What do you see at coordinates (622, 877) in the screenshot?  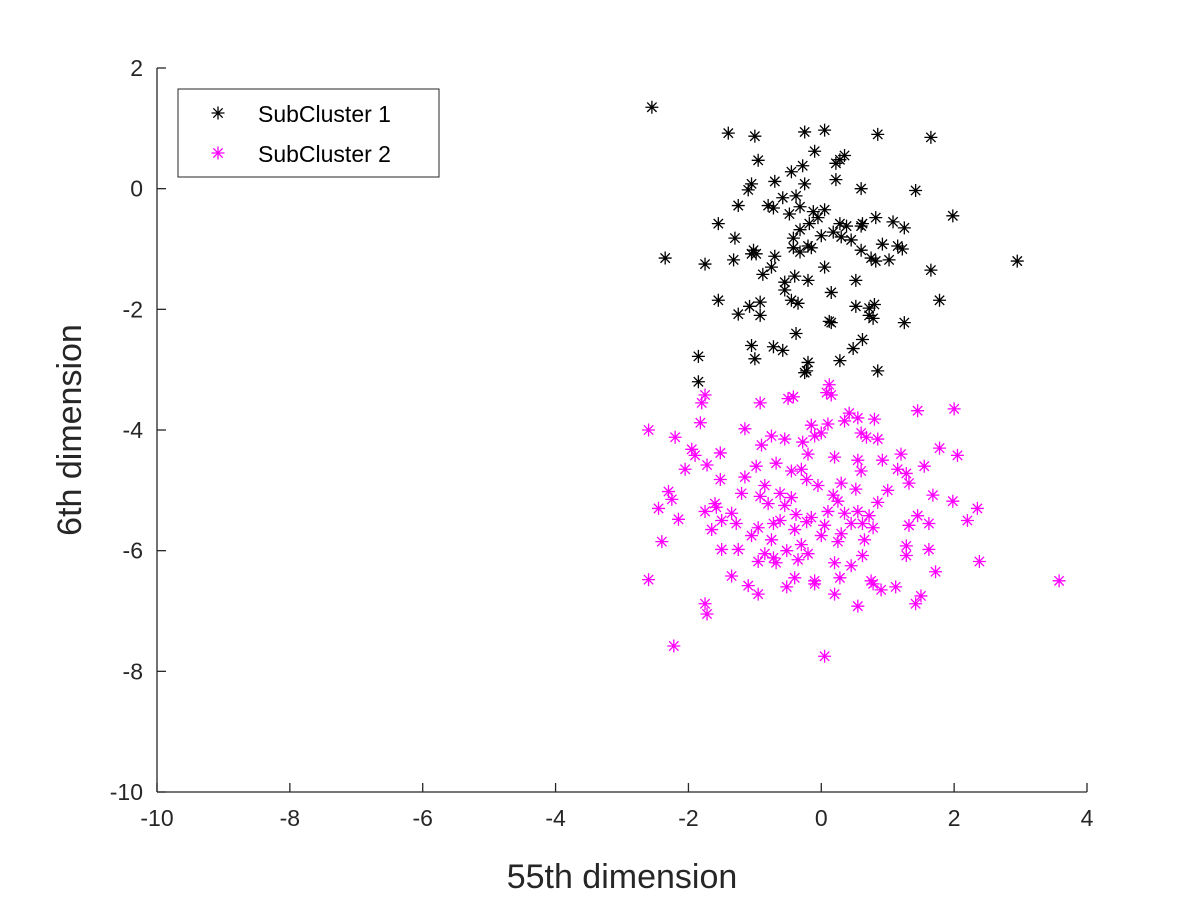 I see `x-axis-title: 55th dimension` at bounding box center [622, 877].